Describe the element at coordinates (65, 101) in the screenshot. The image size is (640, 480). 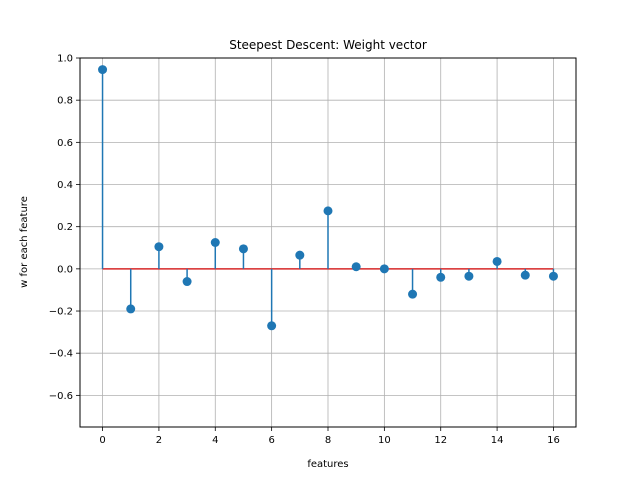
I see `y-tick-label: 0.8` at that location.